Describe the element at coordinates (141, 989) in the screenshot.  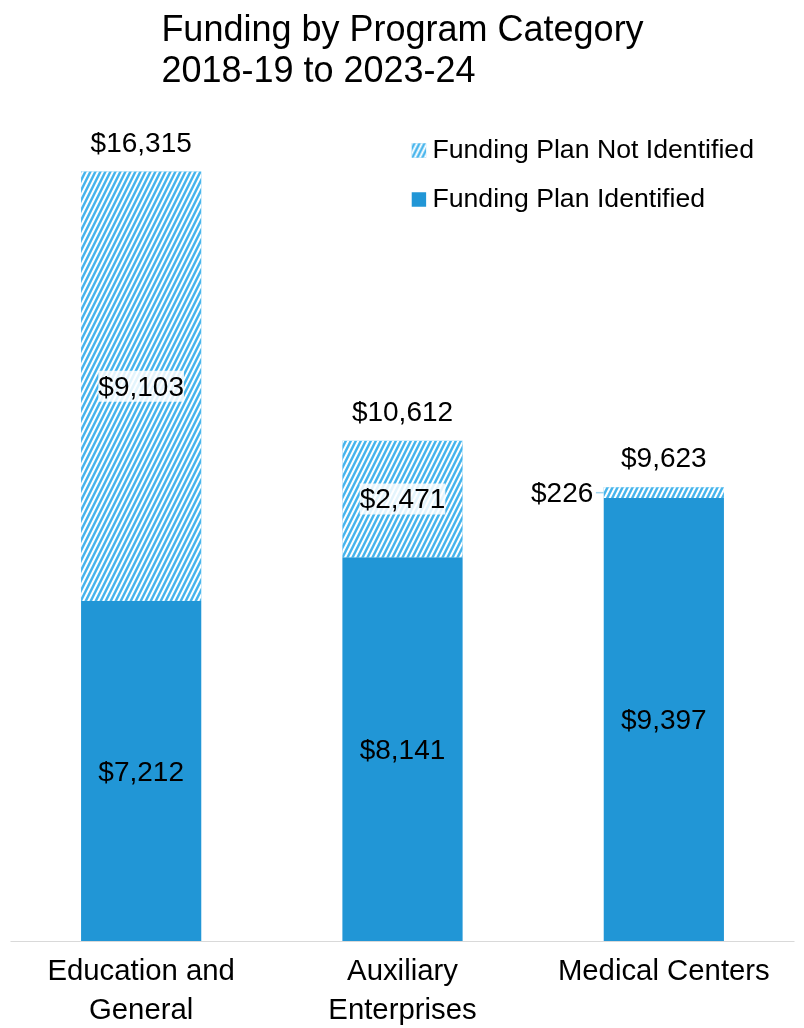
I see `x-tick-label: Education and General` at that location.